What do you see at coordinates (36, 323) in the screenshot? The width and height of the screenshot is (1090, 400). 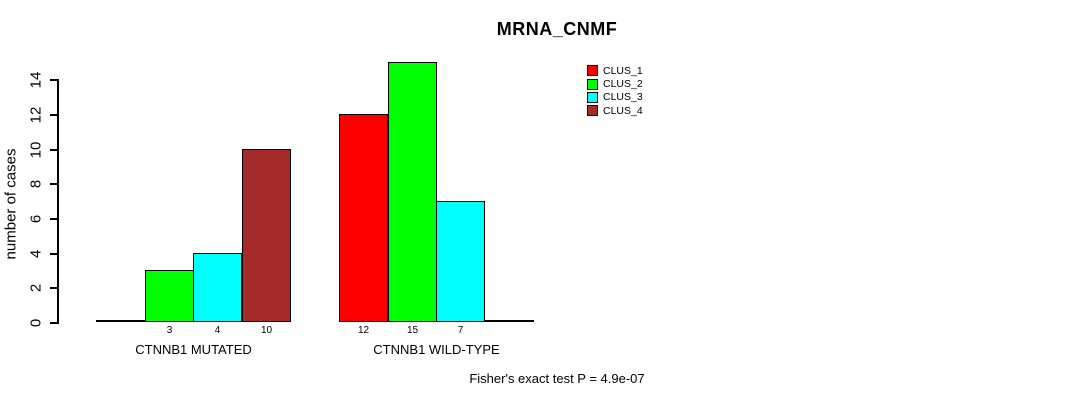 I see `y-axis-tick-label: 0` at bounding box center [36, 323].